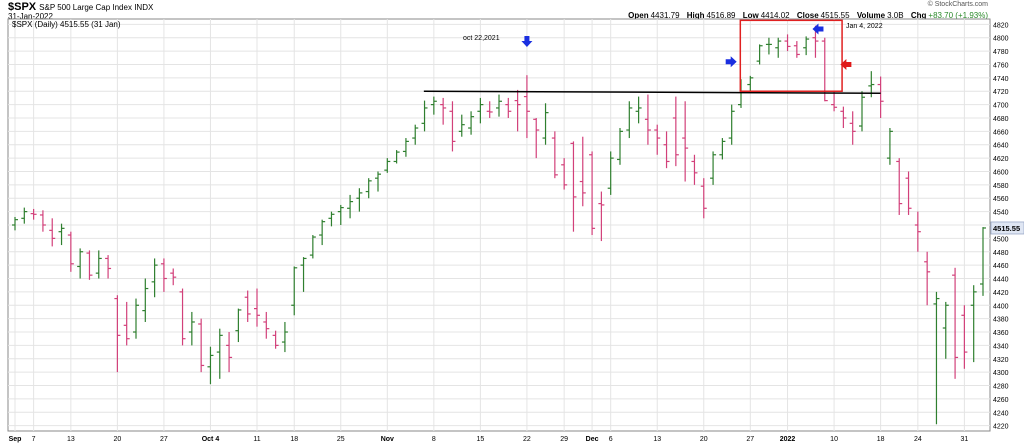  Describe the element at coordinates (1001, 333) in the screenshot. I see `y-tick-label: 4360` at that location.